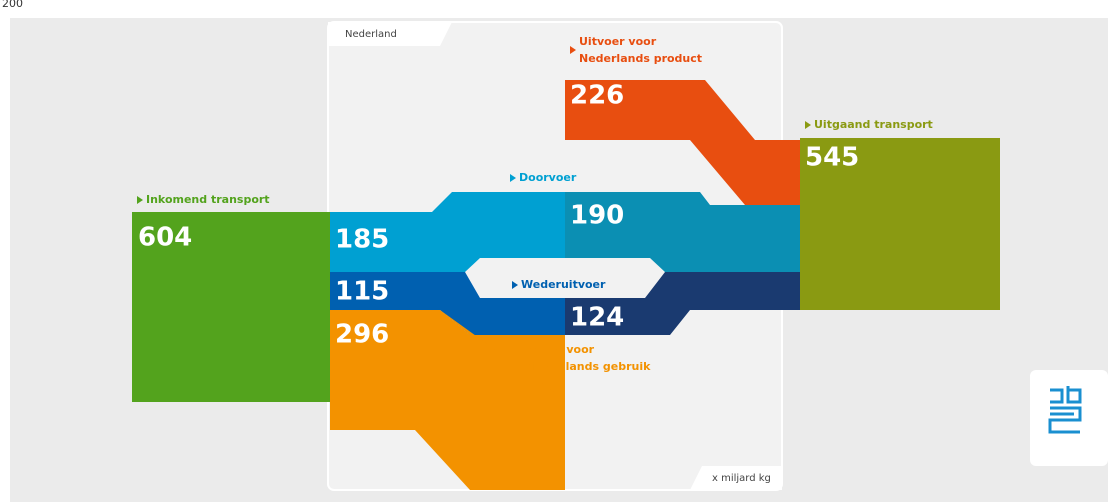 This screenshot has width=1115, height=504. I want to click on flow-label: binnenlands gebruik, so click(587, 366).